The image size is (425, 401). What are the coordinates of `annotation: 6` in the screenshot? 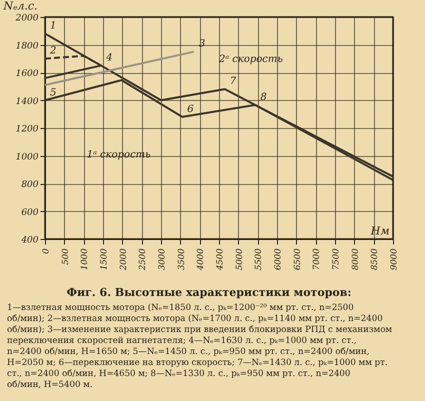 It's located at (190, 109).